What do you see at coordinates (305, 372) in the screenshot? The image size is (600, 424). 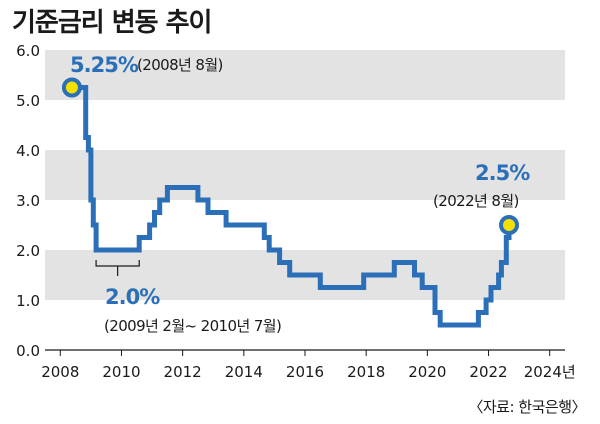 I see `x-tick-label: 2016` at bounding box center [305, 372].